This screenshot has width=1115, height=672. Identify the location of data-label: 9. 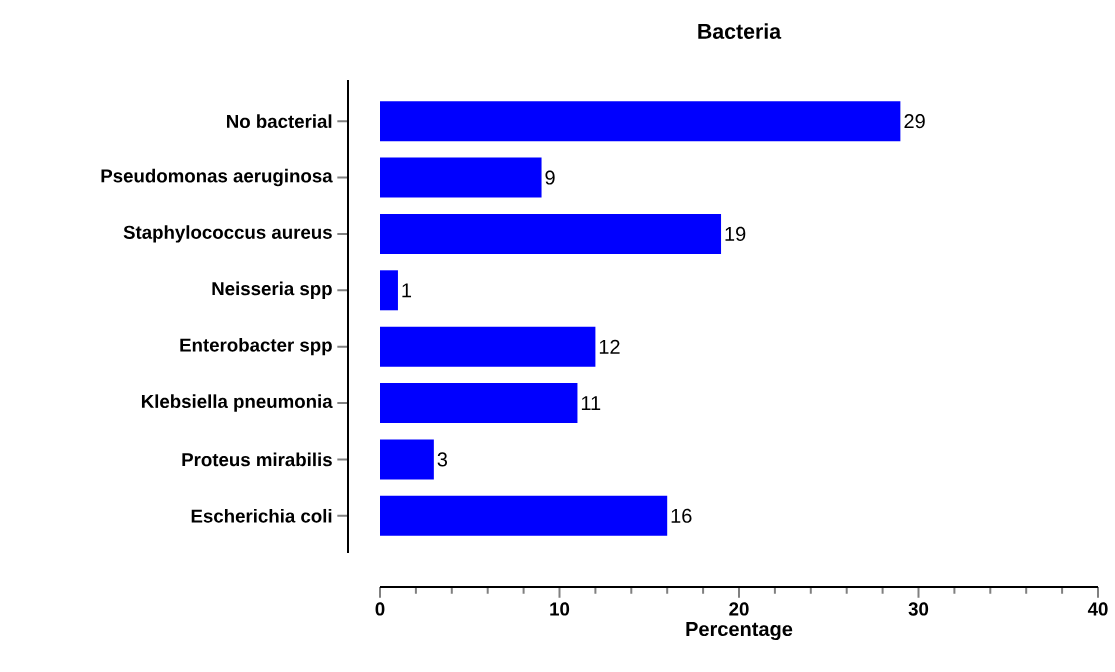
(550, 177).